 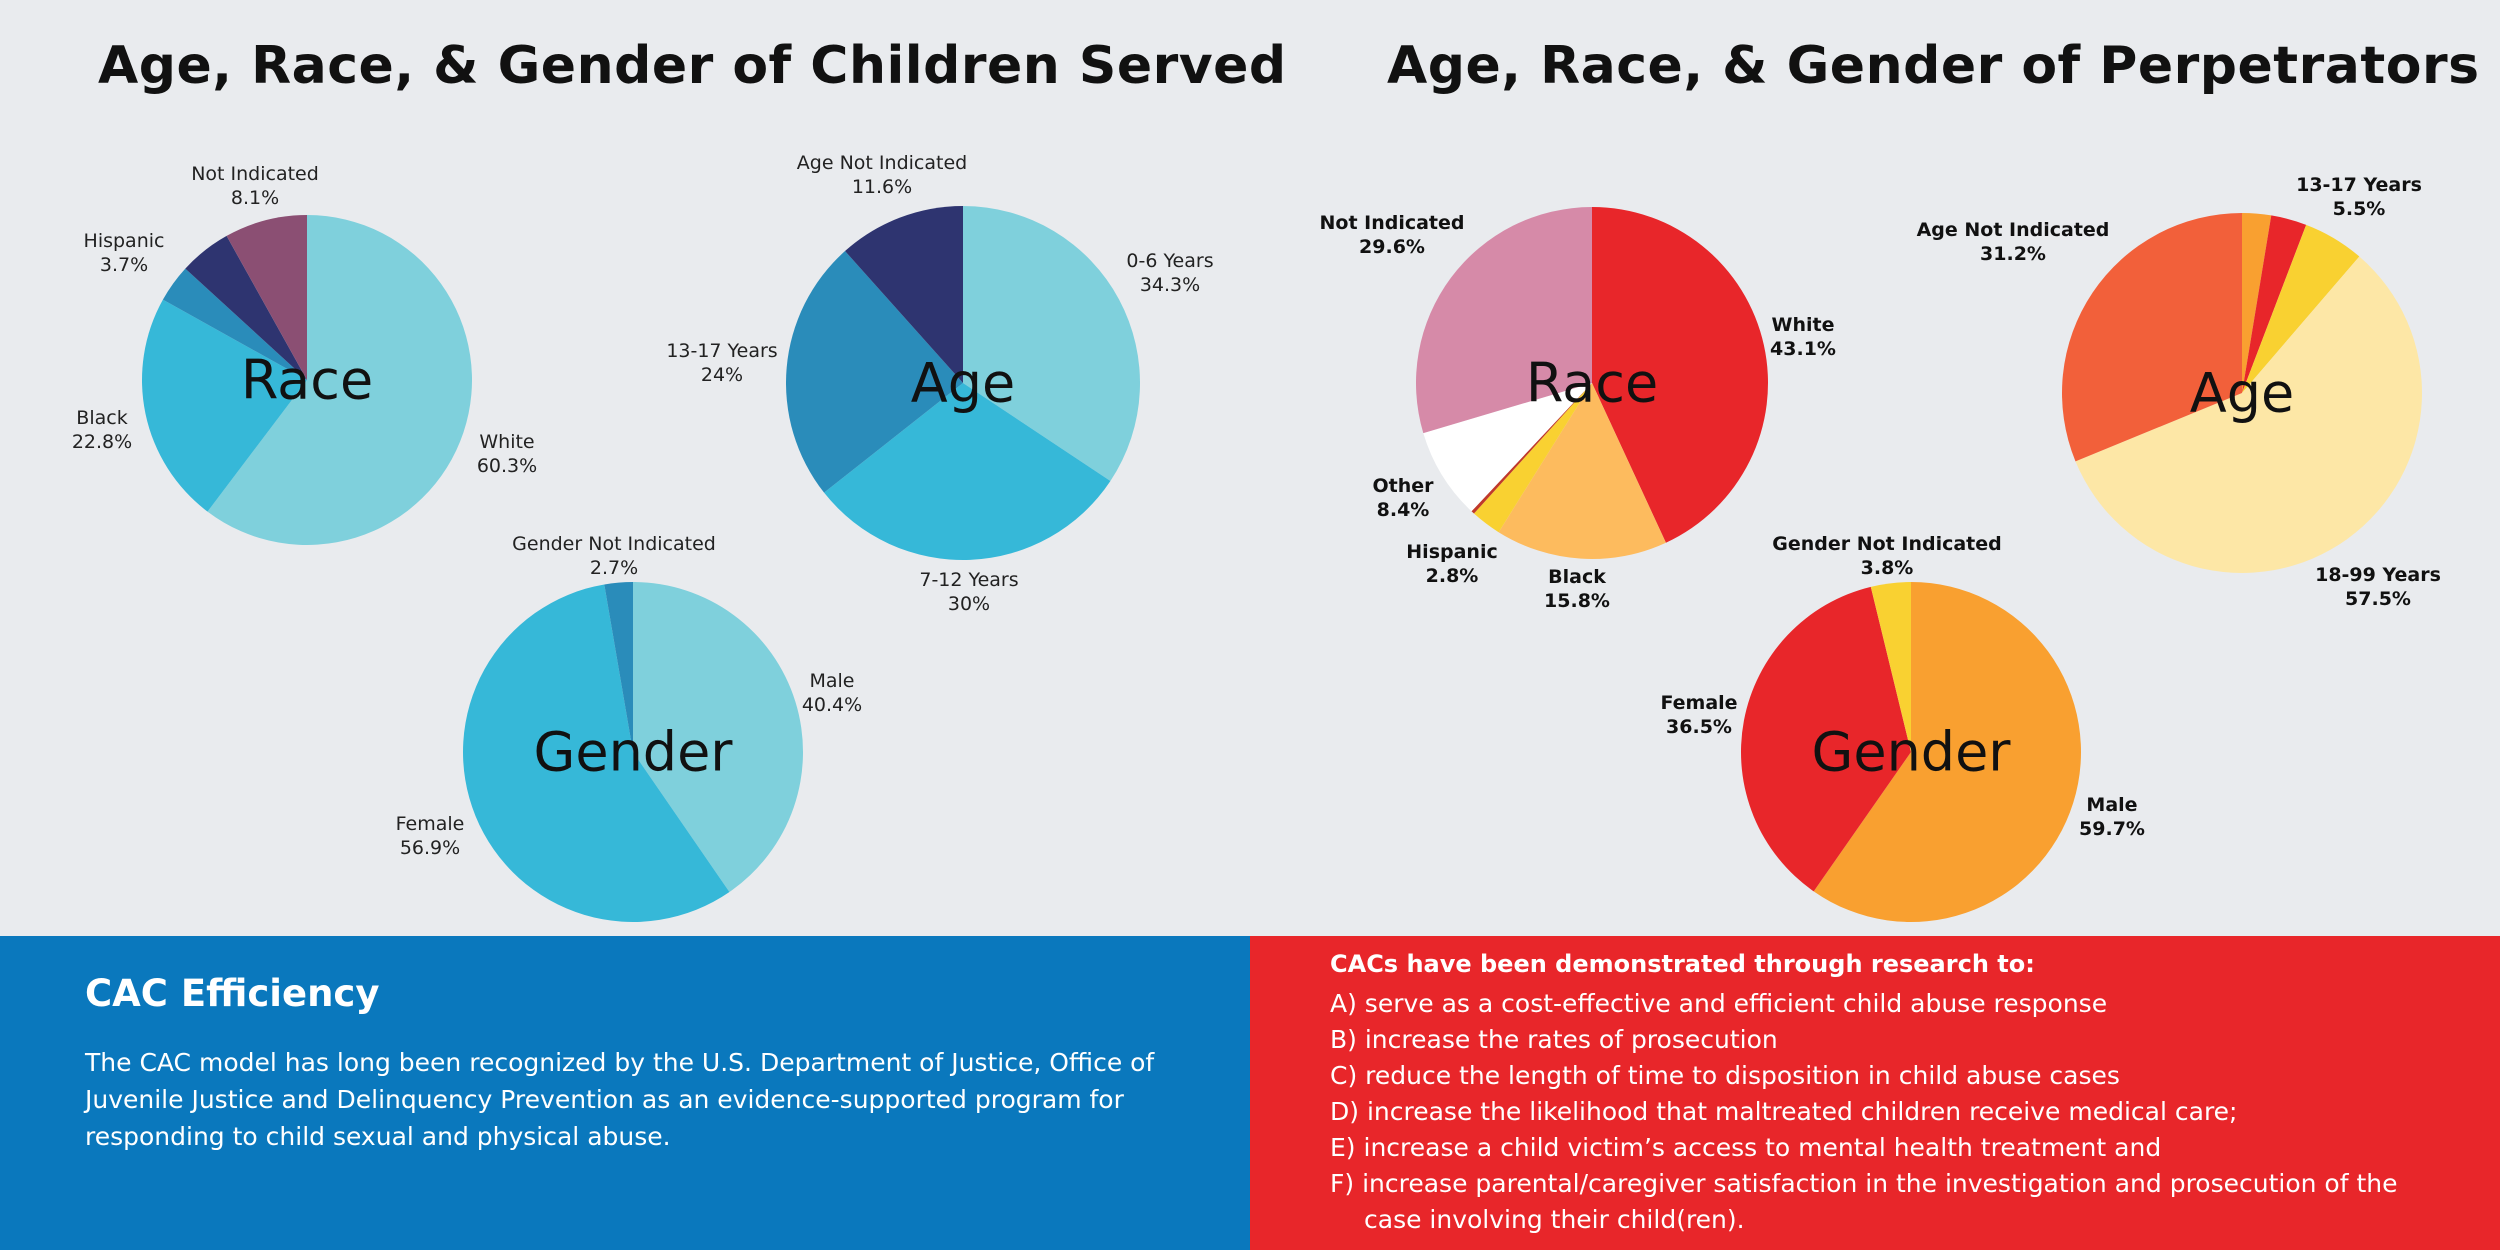 What do you see at coordinates (232, 993) in the screenshot?
I see `cac-efficiency-heading: CAC Efficiency` at bounding box center [232, 993].